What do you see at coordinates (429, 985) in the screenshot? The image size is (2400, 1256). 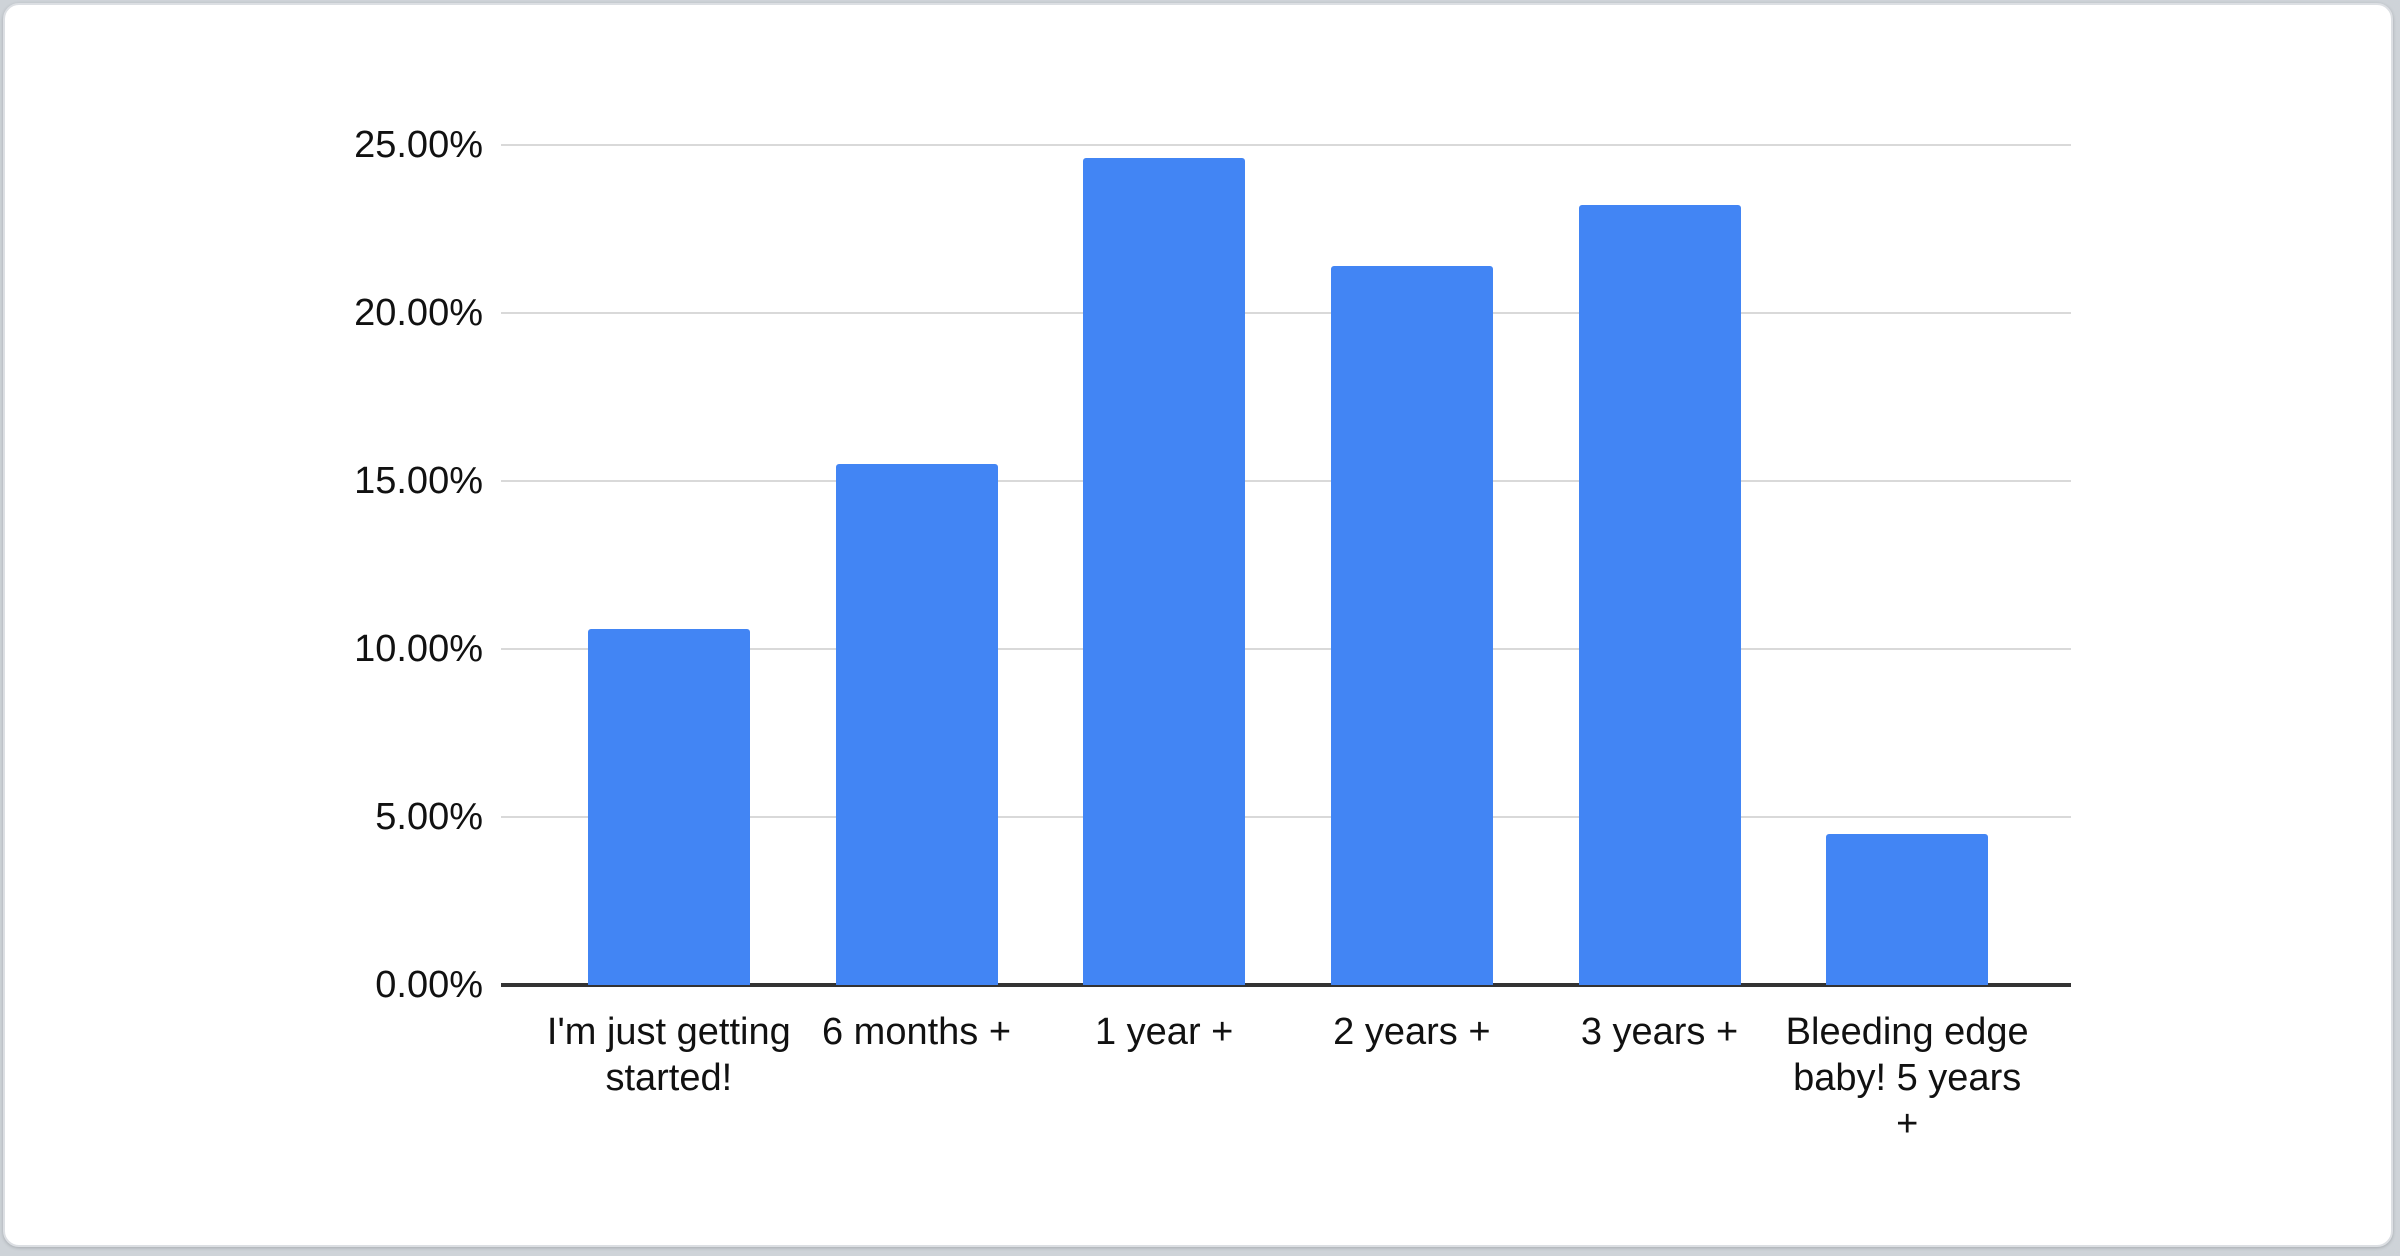 I see `y-axis-tick-label: 0.00%` at bounding box center [429, 985].